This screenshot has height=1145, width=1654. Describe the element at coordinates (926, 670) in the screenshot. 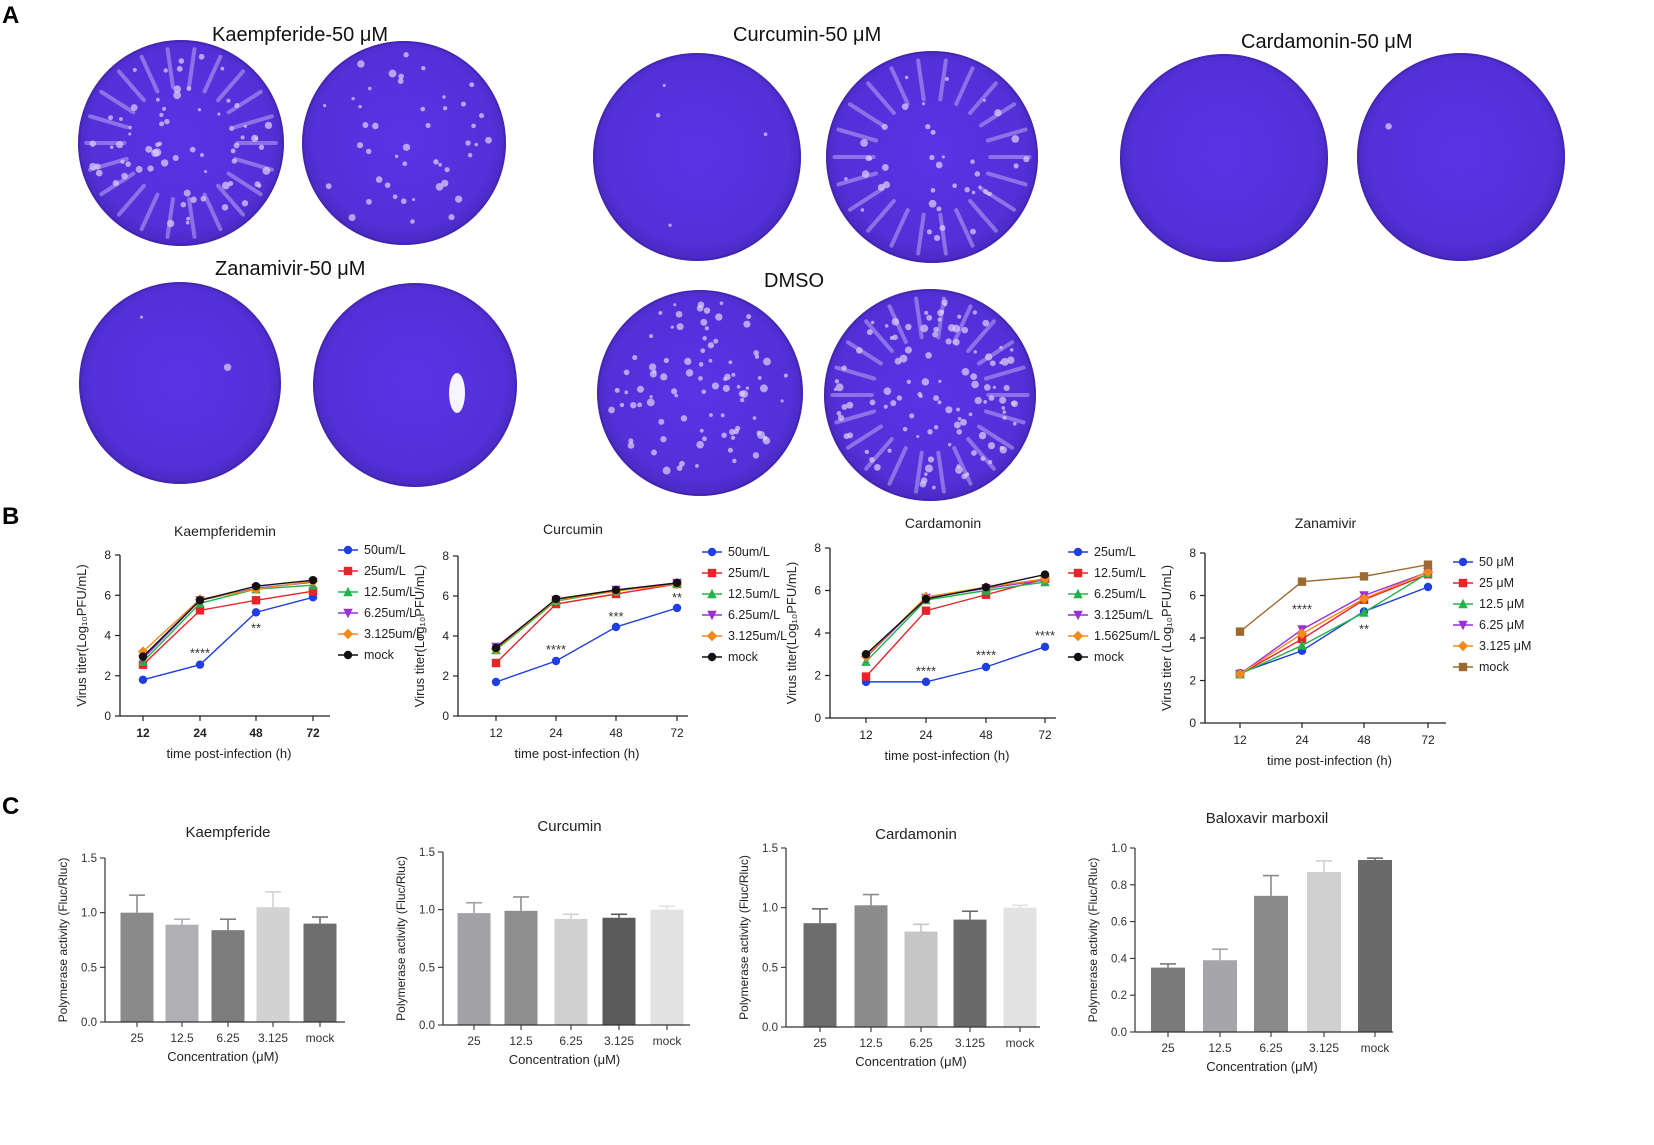

I see `significance-label: ****` at that location.